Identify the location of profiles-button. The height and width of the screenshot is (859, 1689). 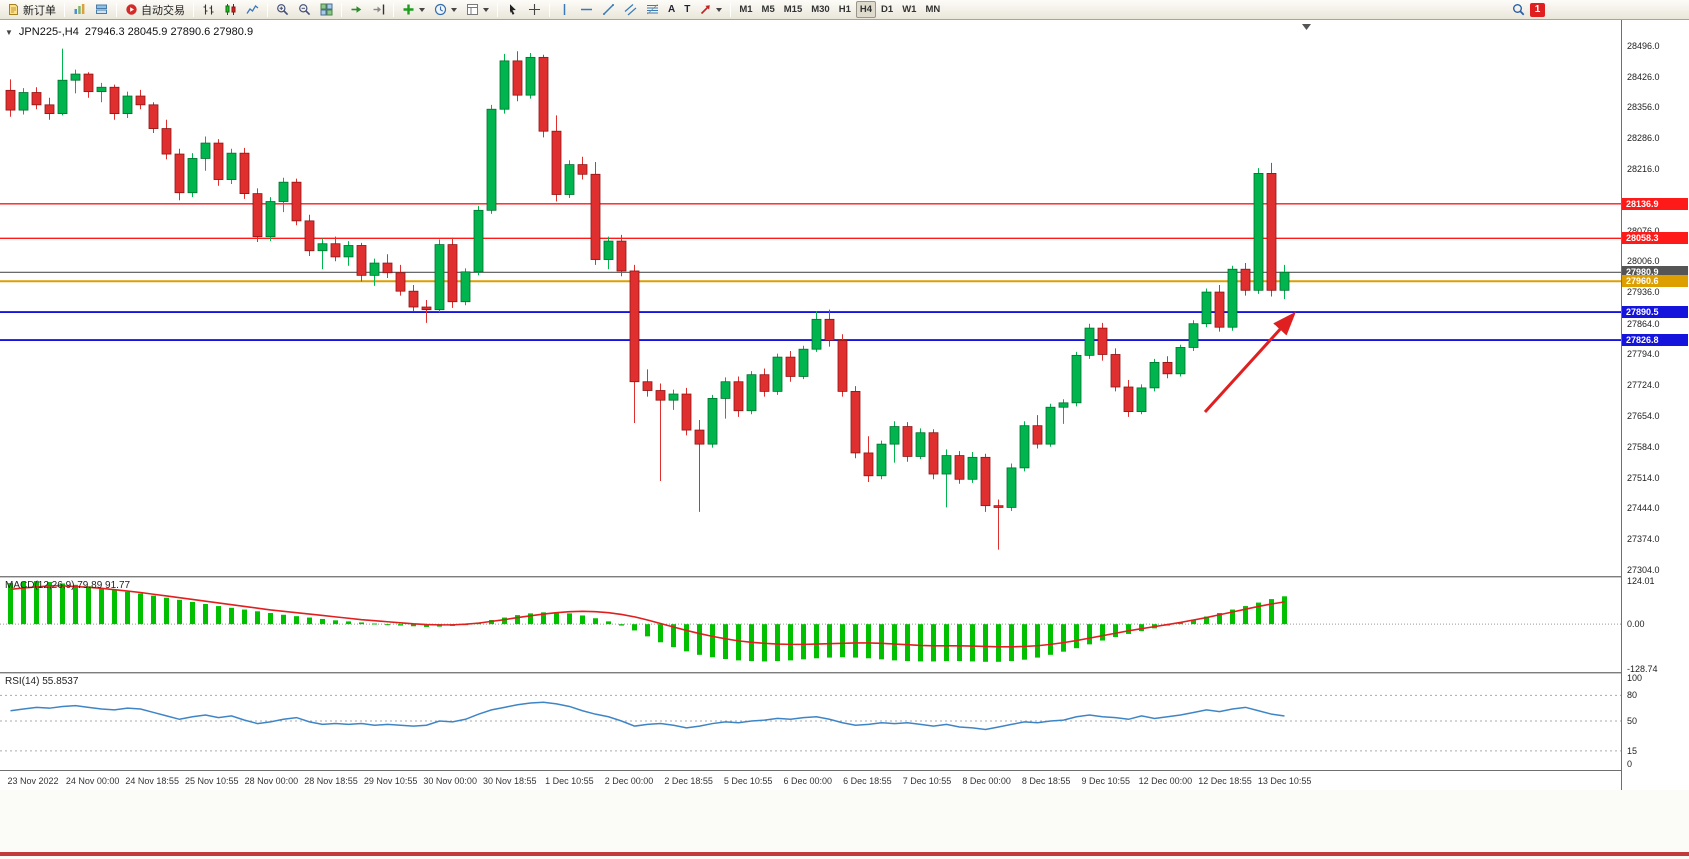
(101, 9).